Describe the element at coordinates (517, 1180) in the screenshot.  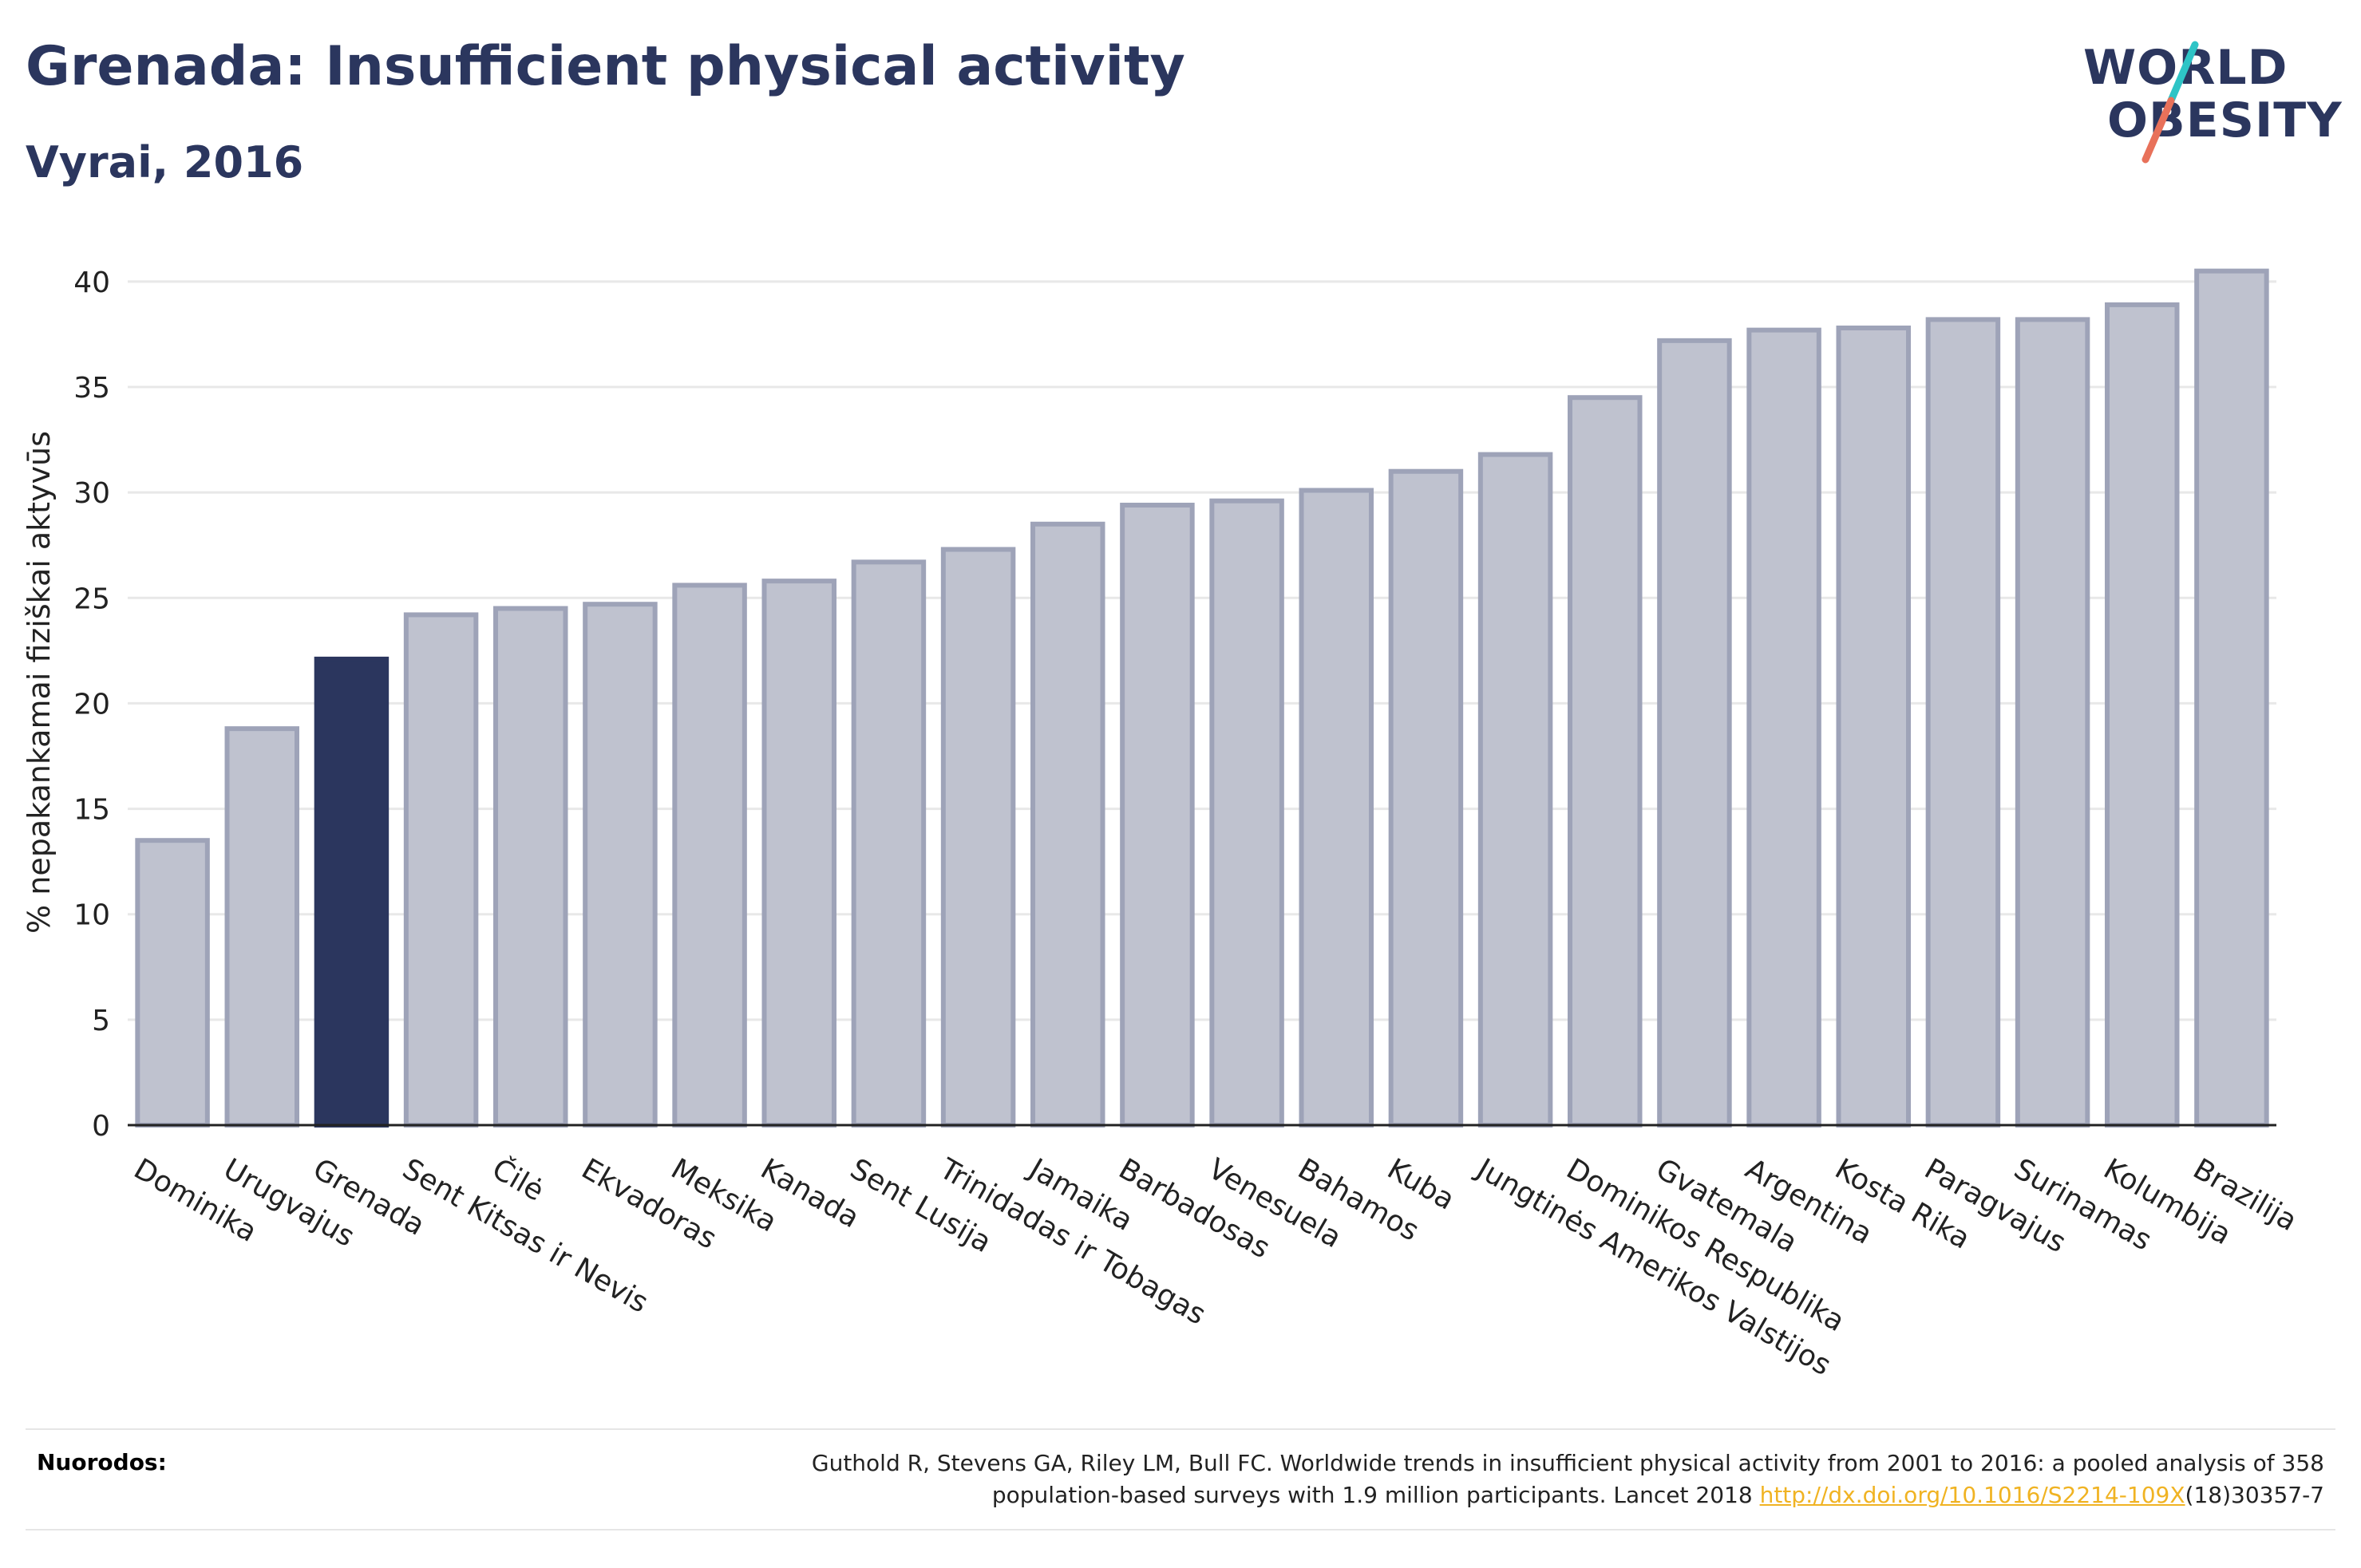
I see `x-tick-label: Čilė` at that location.